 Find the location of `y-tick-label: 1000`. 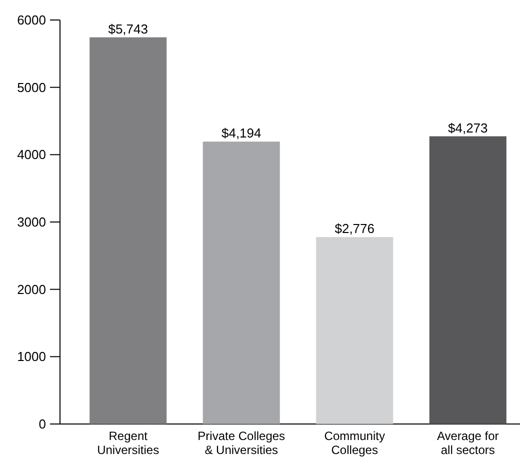

y-tick-label: 1000 is located at coordinates (31, 356).